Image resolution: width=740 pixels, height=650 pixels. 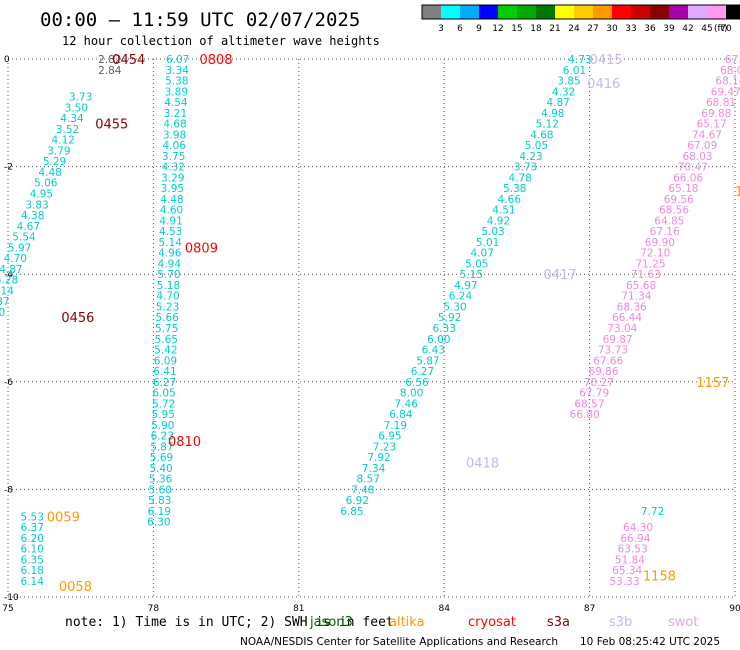 What do you see at coordinates (173, 157) in the screenshot?
I see `wave-height-point: 3.75` at bounding box center [173, 157].